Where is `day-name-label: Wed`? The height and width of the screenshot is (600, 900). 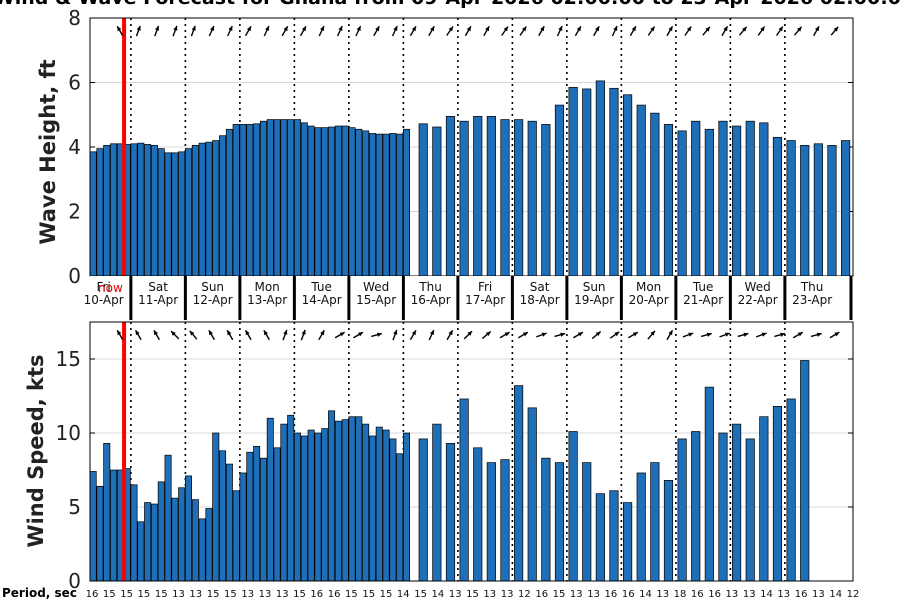
day-name-label: Wed is located at coordinates (376, 287).